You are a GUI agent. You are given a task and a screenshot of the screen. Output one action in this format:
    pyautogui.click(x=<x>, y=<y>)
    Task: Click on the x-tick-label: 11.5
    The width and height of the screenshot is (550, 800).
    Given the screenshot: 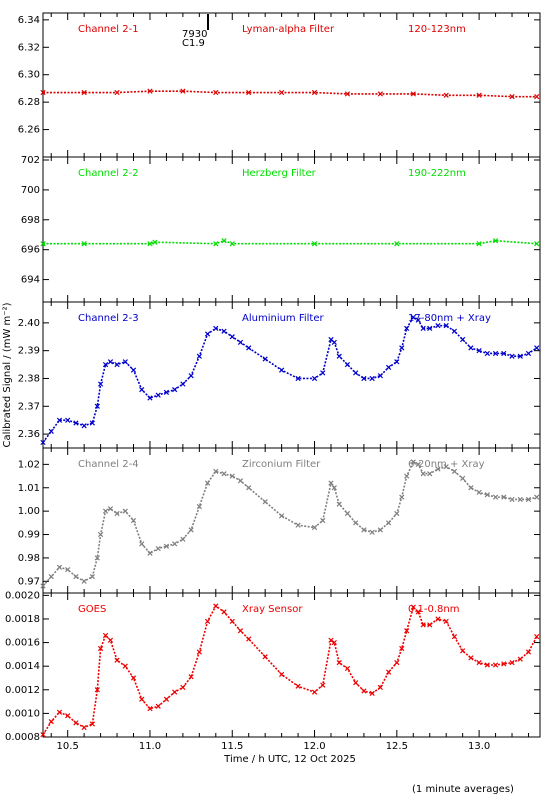 What is the action you would take?
    pyautogui.click(x=232, y=746)
    